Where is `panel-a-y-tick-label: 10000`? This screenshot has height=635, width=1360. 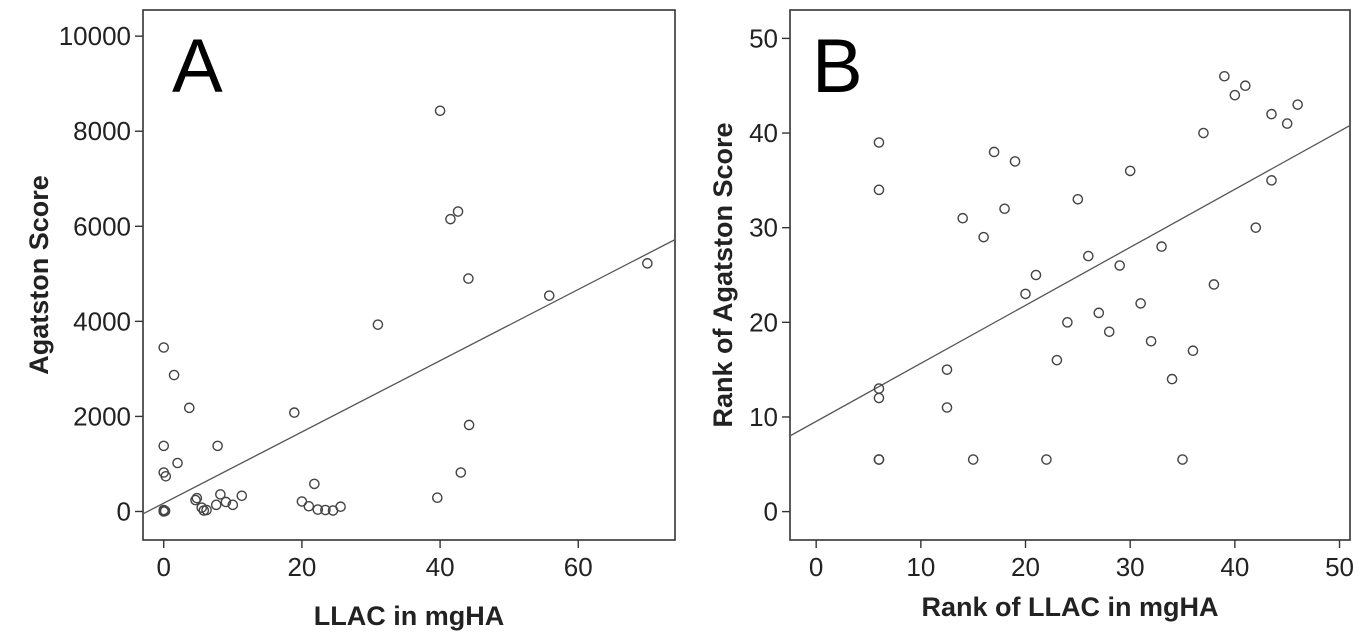 panel-a-y-tick-label: 10000 is located at coordinates (95, 36).